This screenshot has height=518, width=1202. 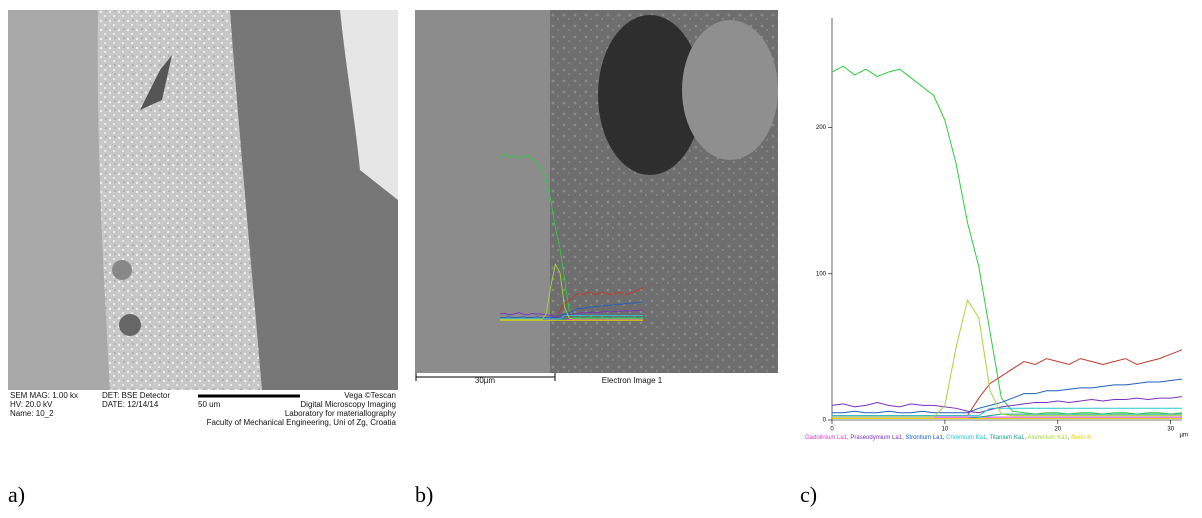 What do you see at coordinates (945, 430) in the screenshot?
I see `x-tick-label: 10` at bounding box center [945, 430].